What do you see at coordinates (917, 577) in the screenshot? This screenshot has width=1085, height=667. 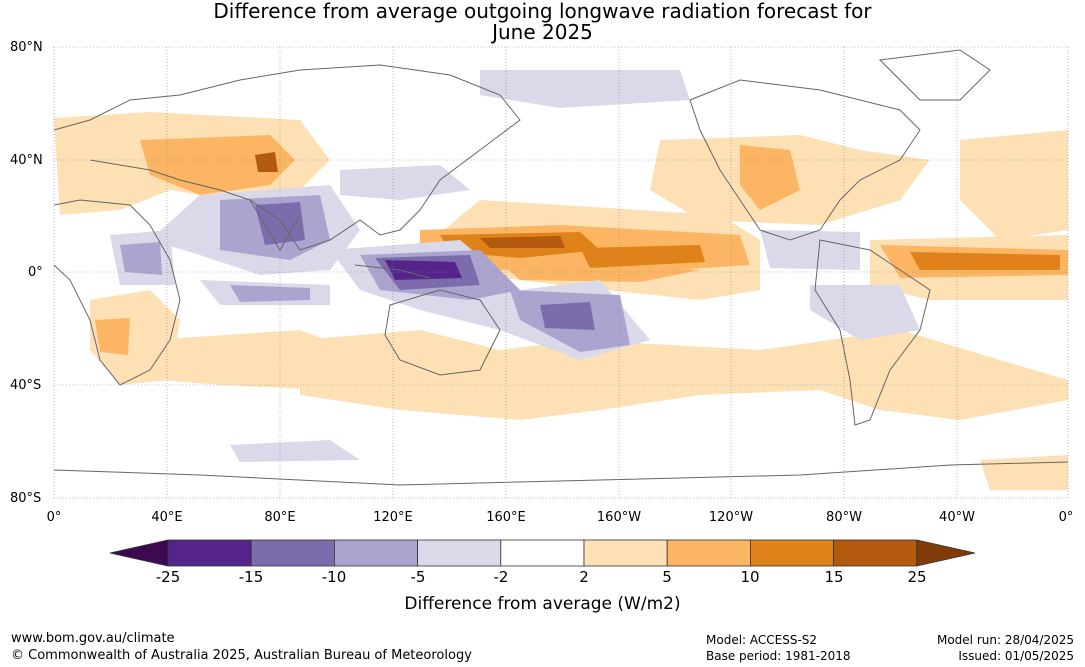 I see `colorbar-tick-label: 25` at bounding box center [917, 577].